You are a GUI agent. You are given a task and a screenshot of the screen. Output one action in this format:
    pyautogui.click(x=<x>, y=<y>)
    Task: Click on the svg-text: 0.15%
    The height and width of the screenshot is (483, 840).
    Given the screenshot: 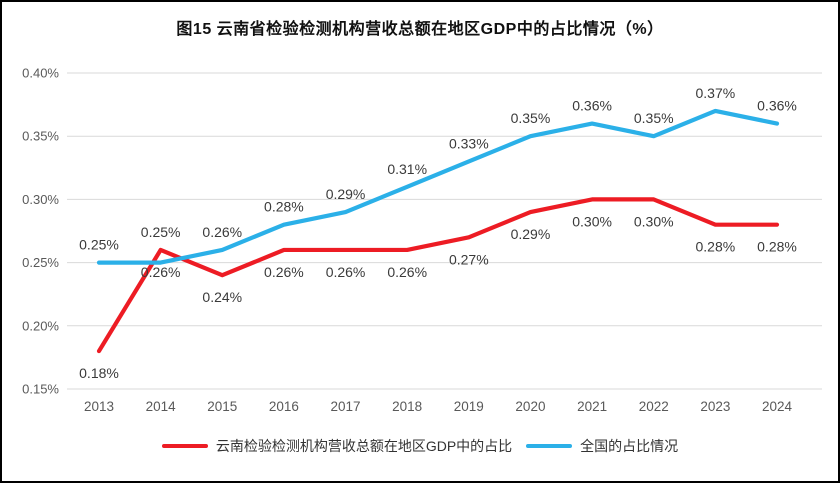 What is the action you would take?
    pyautogui.click(x=40, y=389)
    